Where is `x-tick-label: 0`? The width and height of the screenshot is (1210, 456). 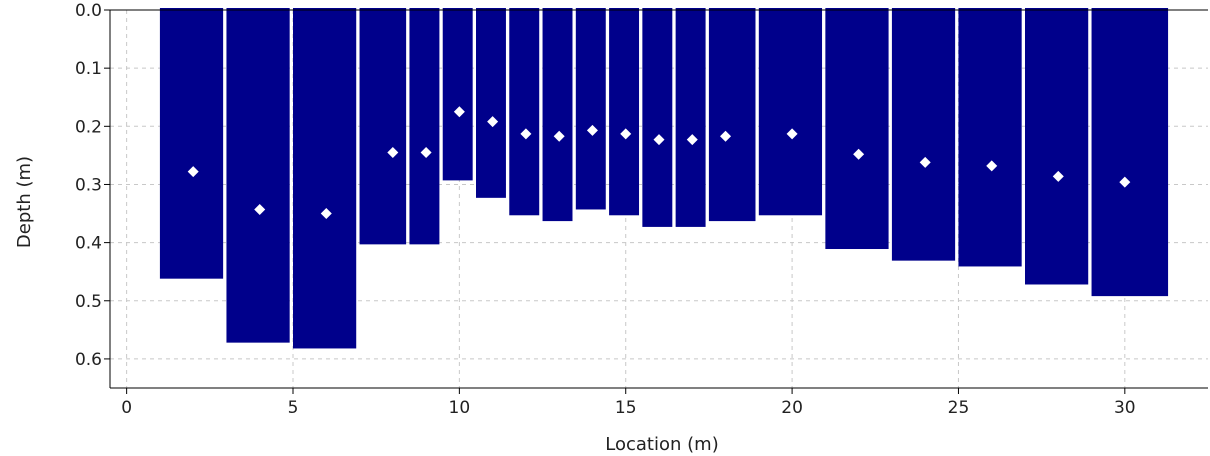
x-tick-label: 0 is located at coordinates (126, 408).